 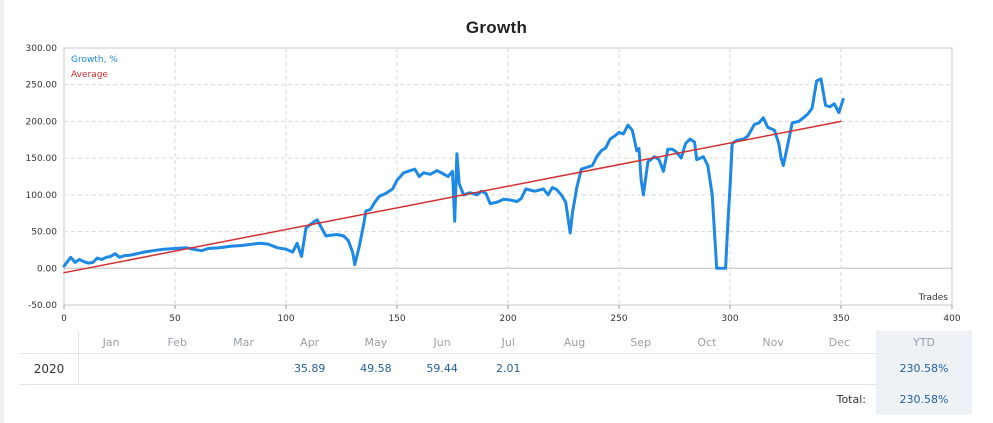 I want to click on x-tick-label: 400, so click(x=951, y=319).